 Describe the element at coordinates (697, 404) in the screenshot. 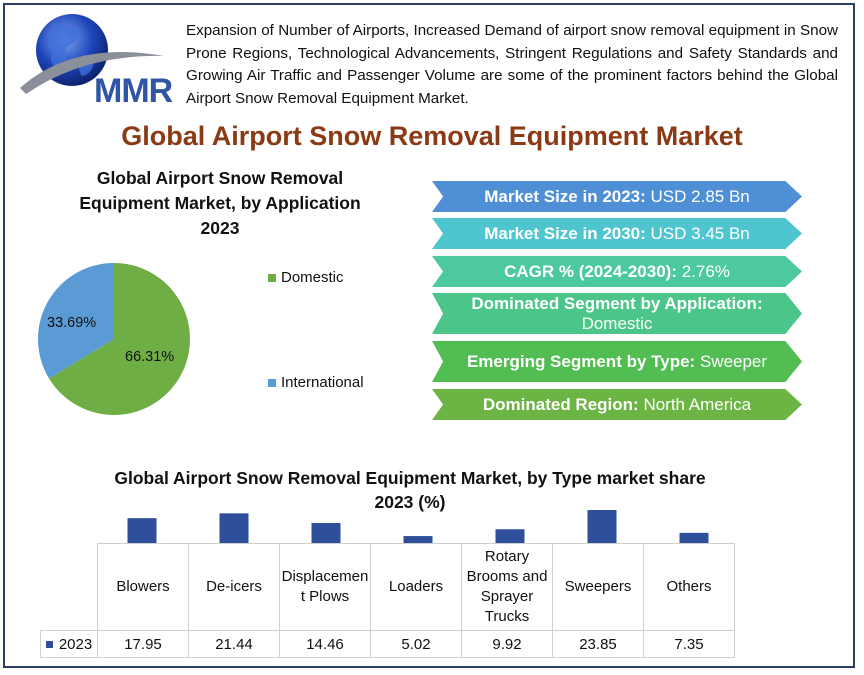

I see `stat-value: North America` at that location.